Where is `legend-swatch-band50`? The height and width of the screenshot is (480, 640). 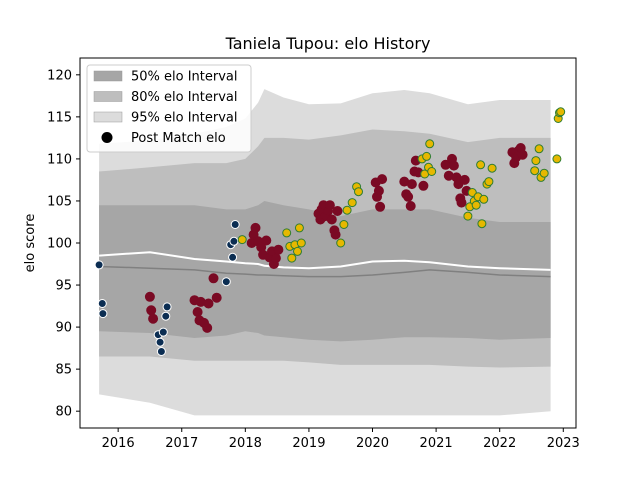
legend-swatch-band50 is located at coordinates (108, 76).